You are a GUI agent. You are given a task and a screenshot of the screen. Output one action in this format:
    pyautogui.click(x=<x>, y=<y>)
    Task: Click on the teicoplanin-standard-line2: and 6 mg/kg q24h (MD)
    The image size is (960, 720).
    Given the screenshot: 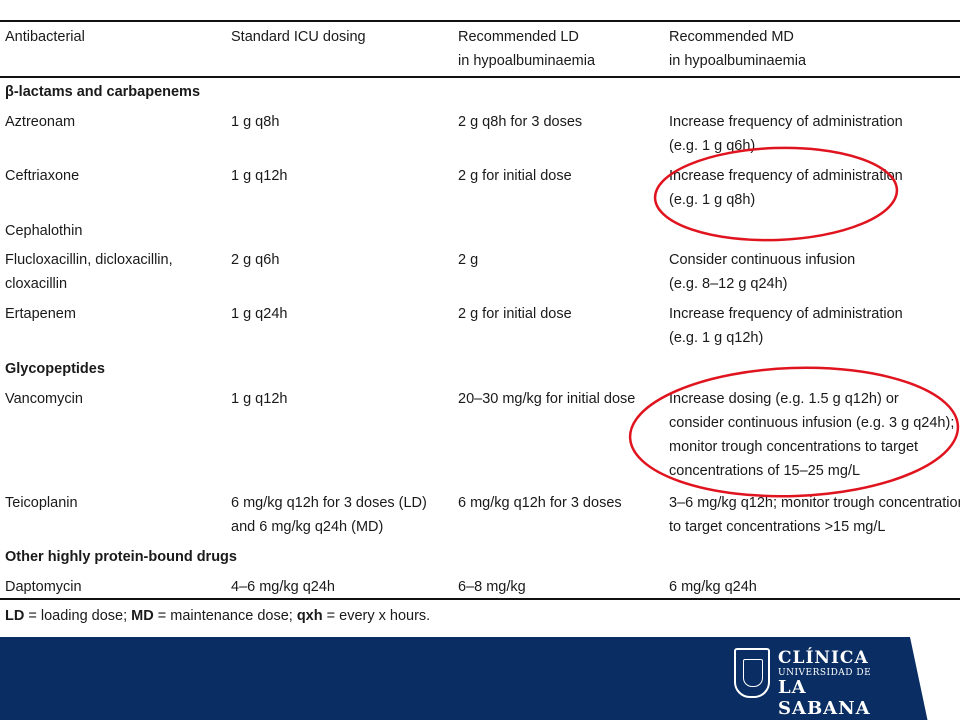 What is the action you would take?
    pyautogui.click(x=307, y=527)
    